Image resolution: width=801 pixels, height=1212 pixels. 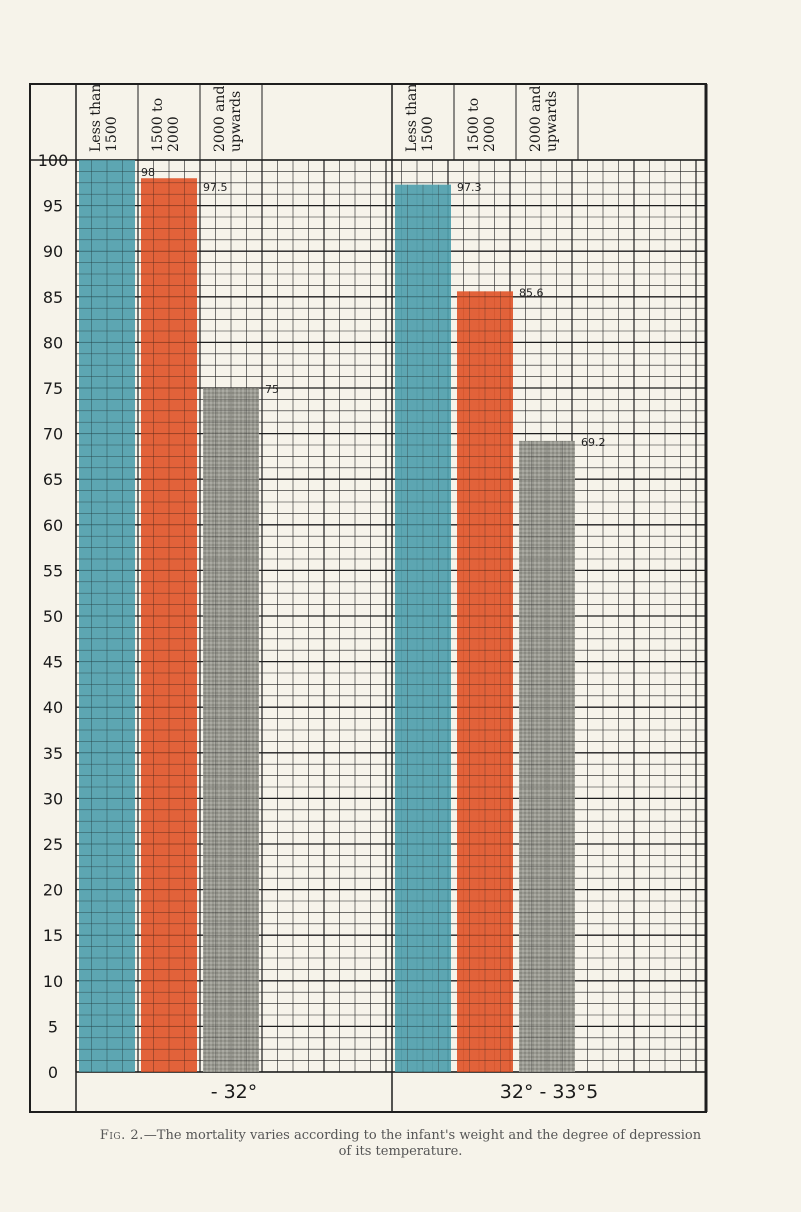 What do you see at coordinates (53, 434) in the screenshot?
I see `y-tick-label: 70` at bounding box center [53, 434].